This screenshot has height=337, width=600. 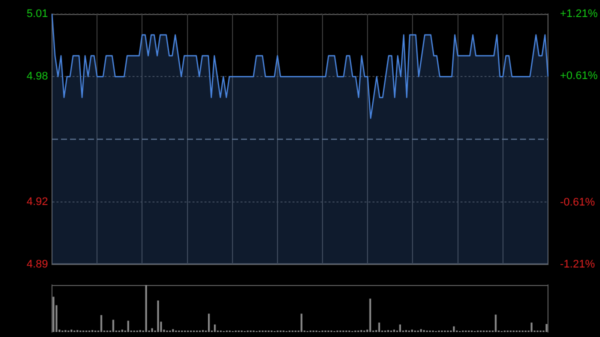 What do you see at coordinates (578, 264) in the screenshot?
I see `y2-tick-label: -1.21%` at bounding box center [578, 264].